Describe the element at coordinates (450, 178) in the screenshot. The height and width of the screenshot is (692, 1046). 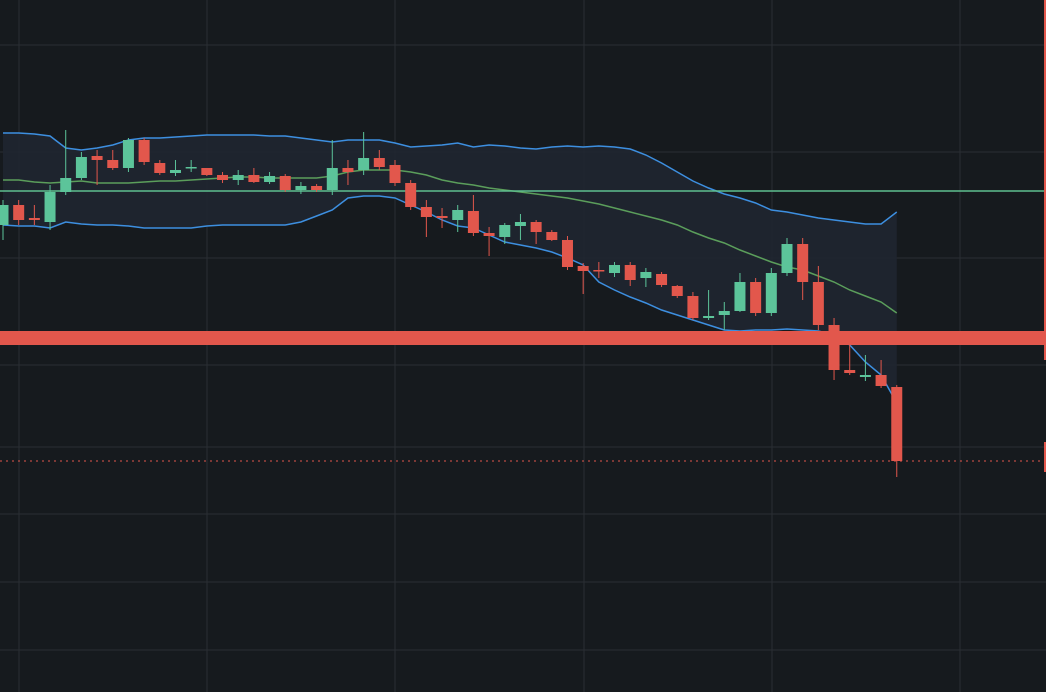
I see `band-upper` at that location.